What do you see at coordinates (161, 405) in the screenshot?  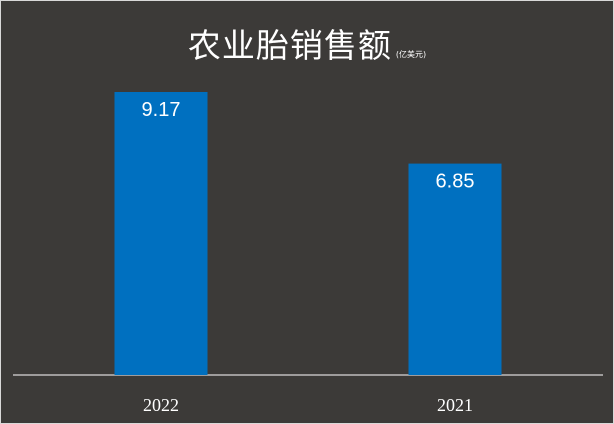 I see `x-tick-label-2022: 2022` at bounding box center [161, 405].